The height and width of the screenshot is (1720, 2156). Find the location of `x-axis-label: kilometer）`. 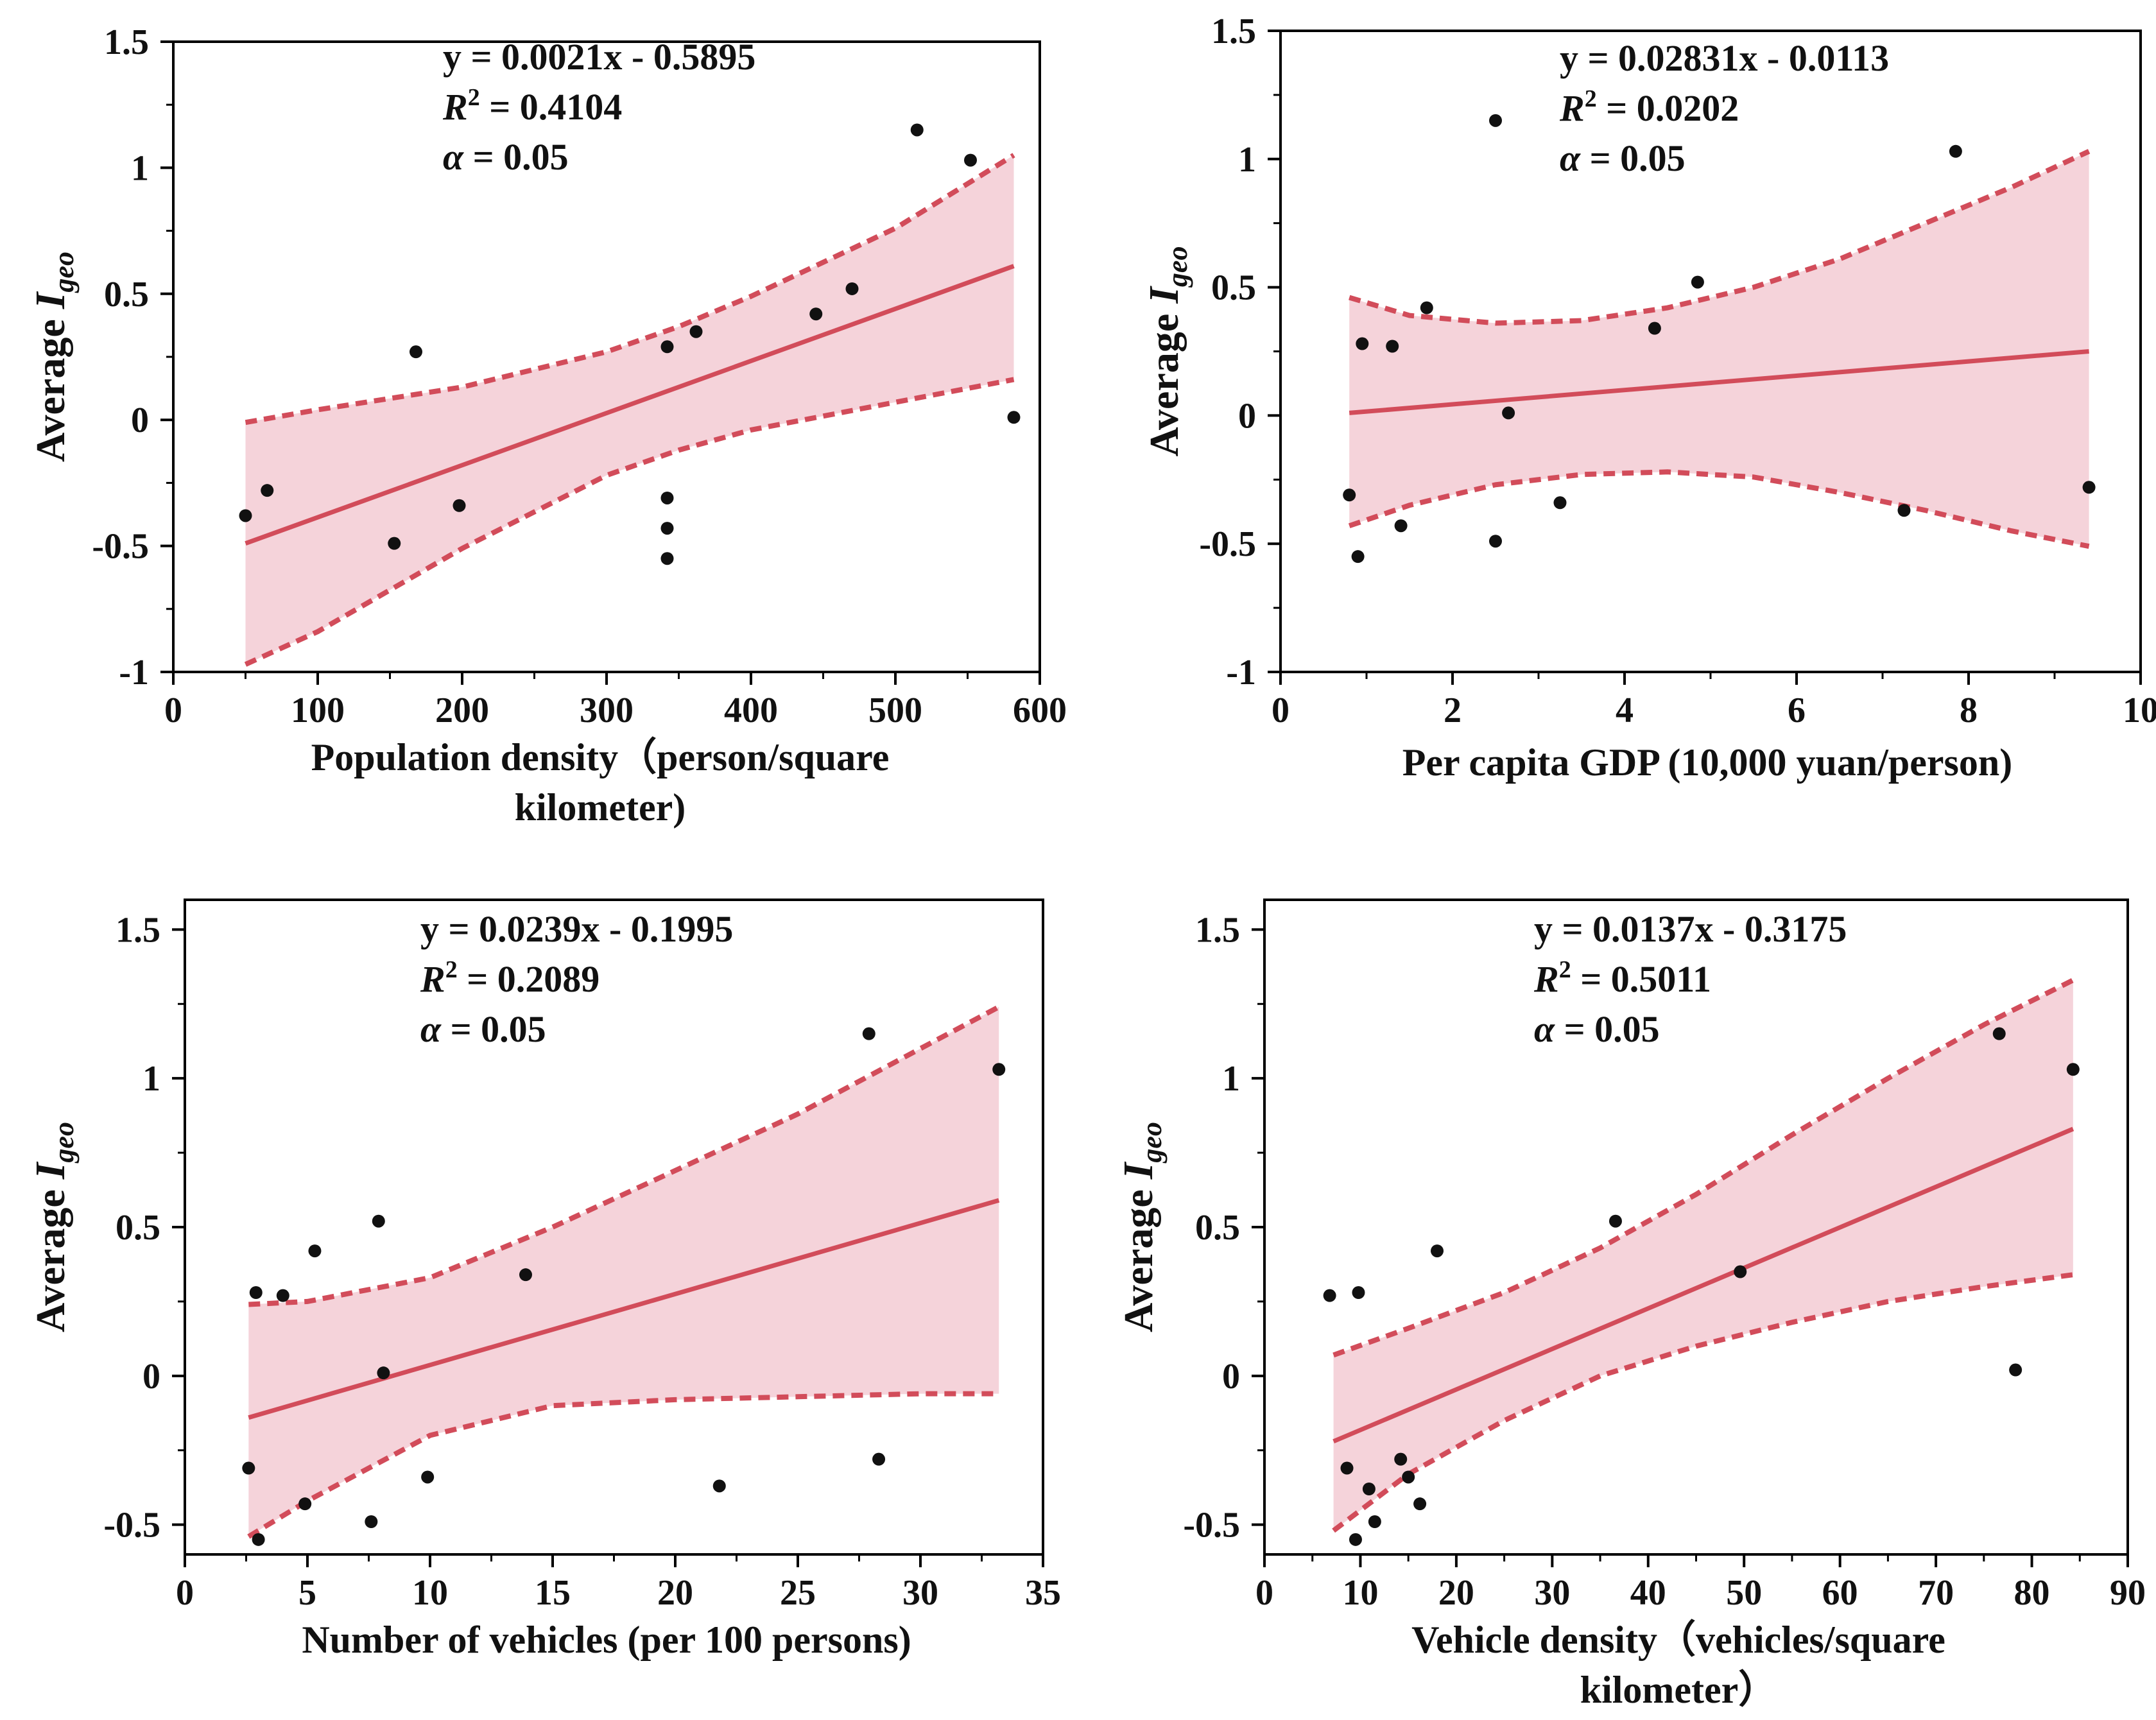

x-axis-label: kilometer） is located at coordinates (1679, 1689).